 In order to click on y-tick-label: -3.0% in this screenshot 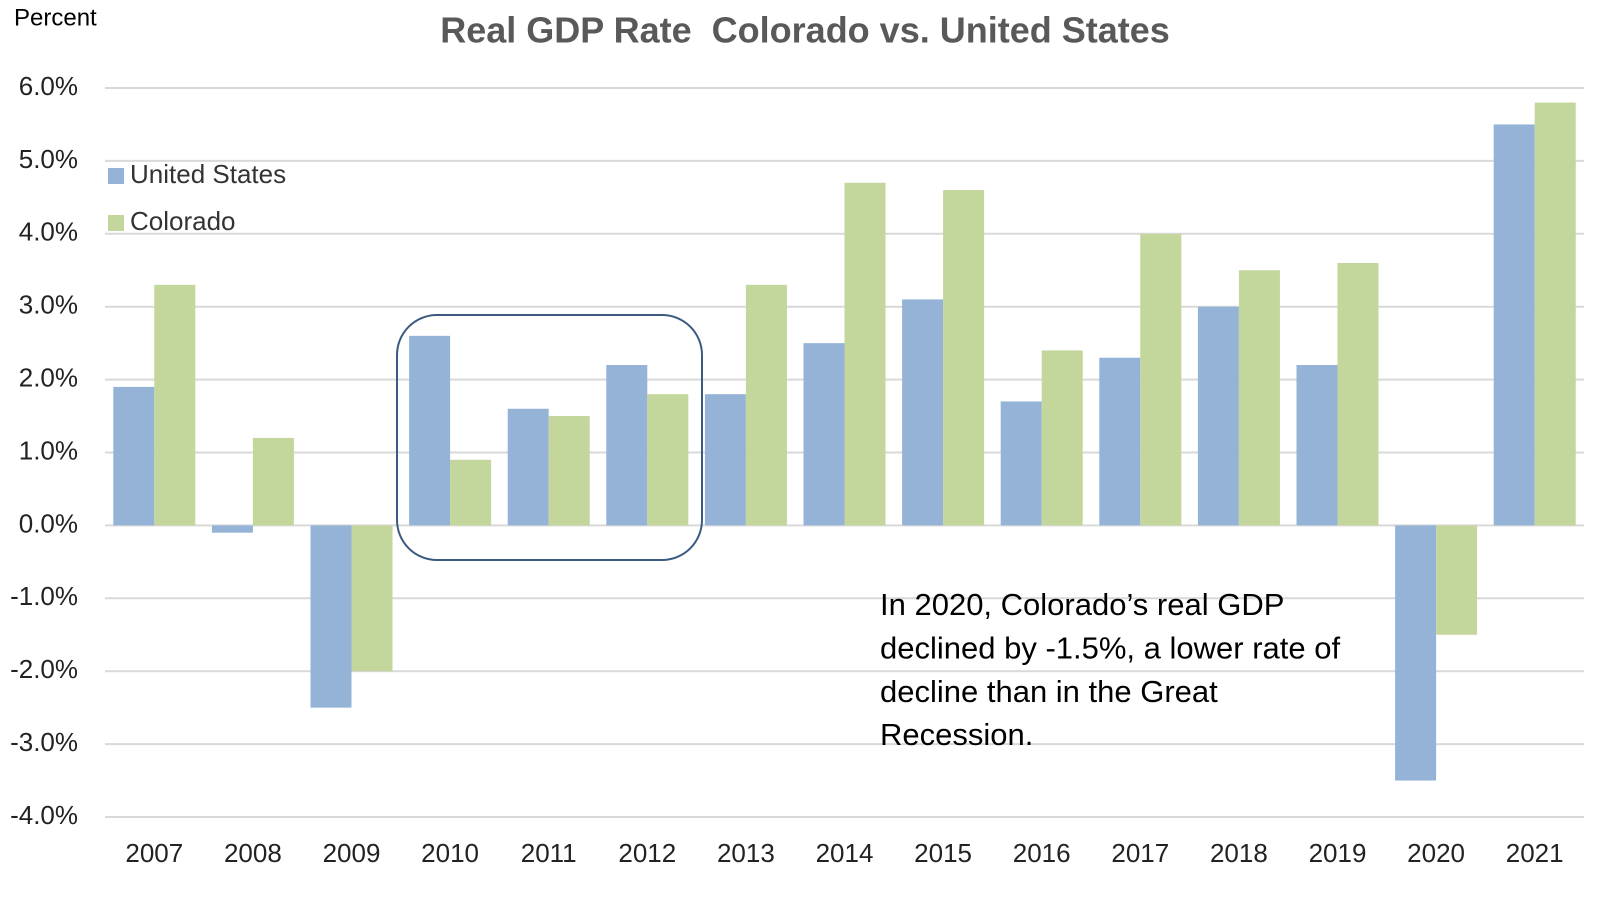, I will do `click(44, 742)`.